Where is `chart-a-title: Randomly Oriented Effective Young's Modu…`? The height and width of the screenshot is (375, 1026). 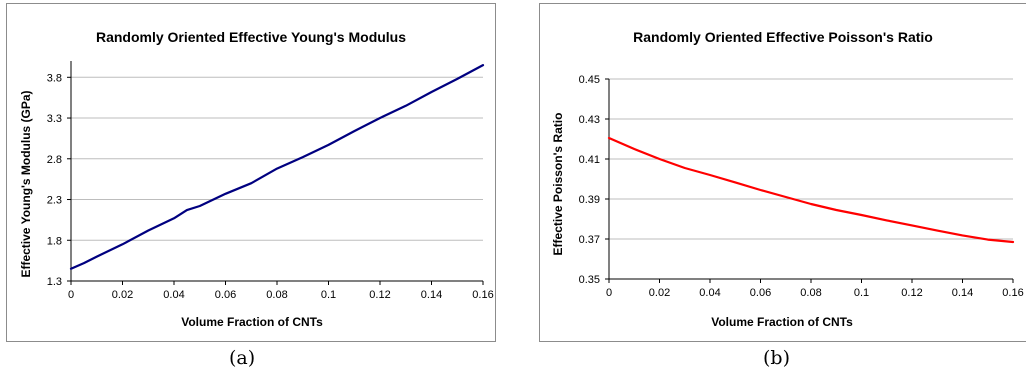 chart-a-title: Randomly Oriented Effective Young's Modu… is located at coordinates (251, 37).